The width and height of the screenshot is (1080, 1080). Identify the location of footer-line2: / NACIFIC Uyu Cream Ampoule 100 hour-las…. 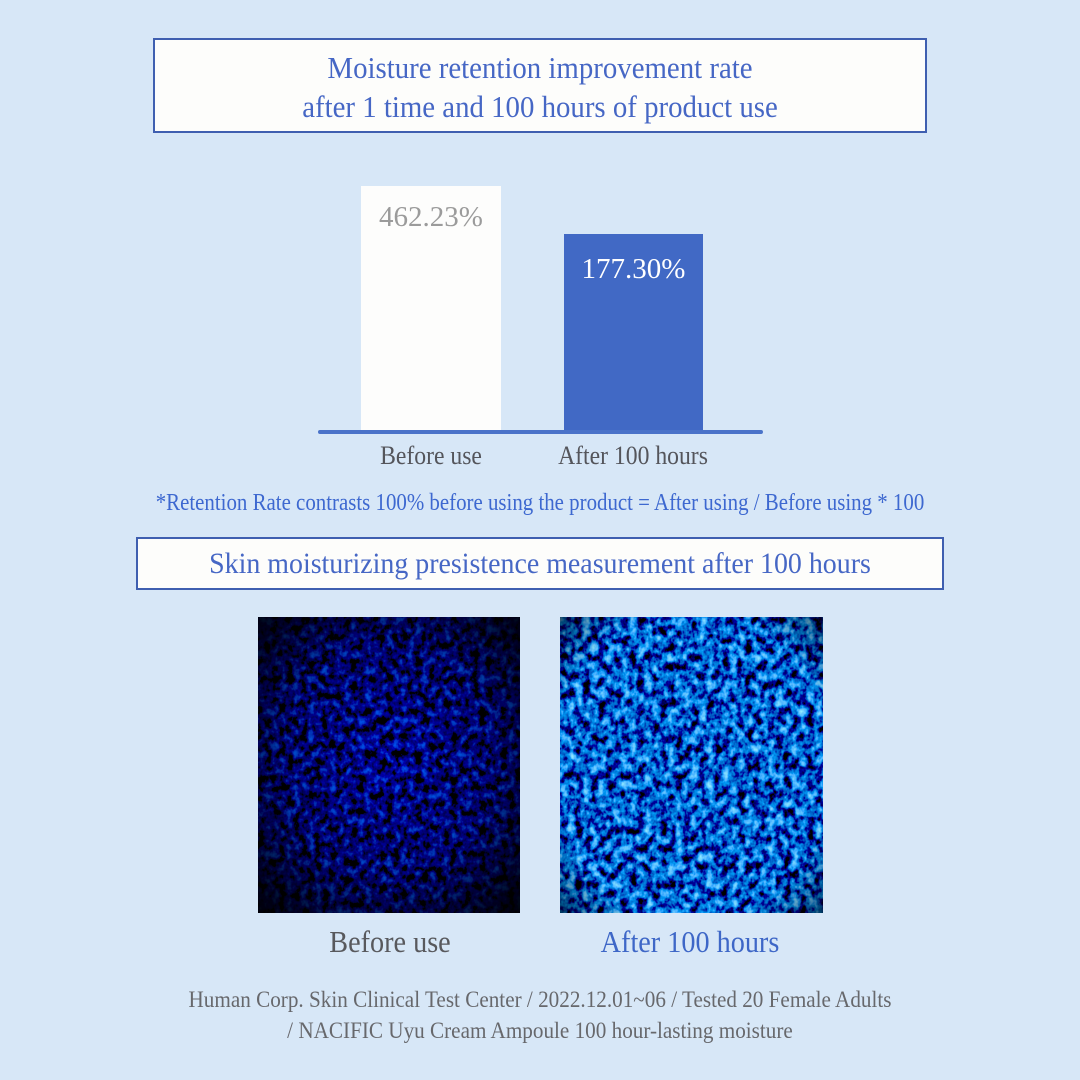
(540, 1030).